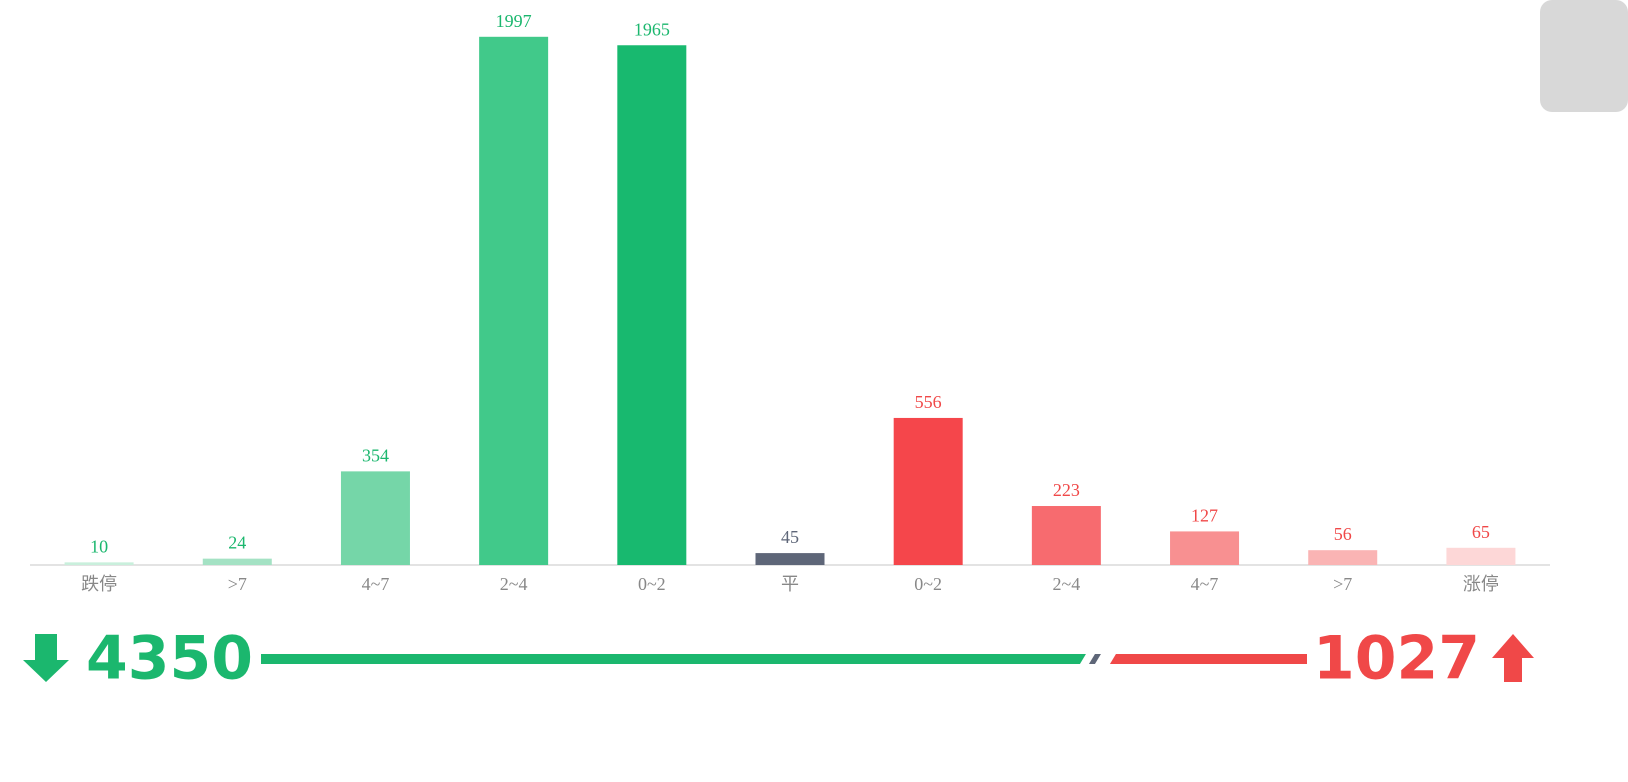 This screenshot has height=782, width=1628. I want to click on up-arrow, so click(1513, 658).